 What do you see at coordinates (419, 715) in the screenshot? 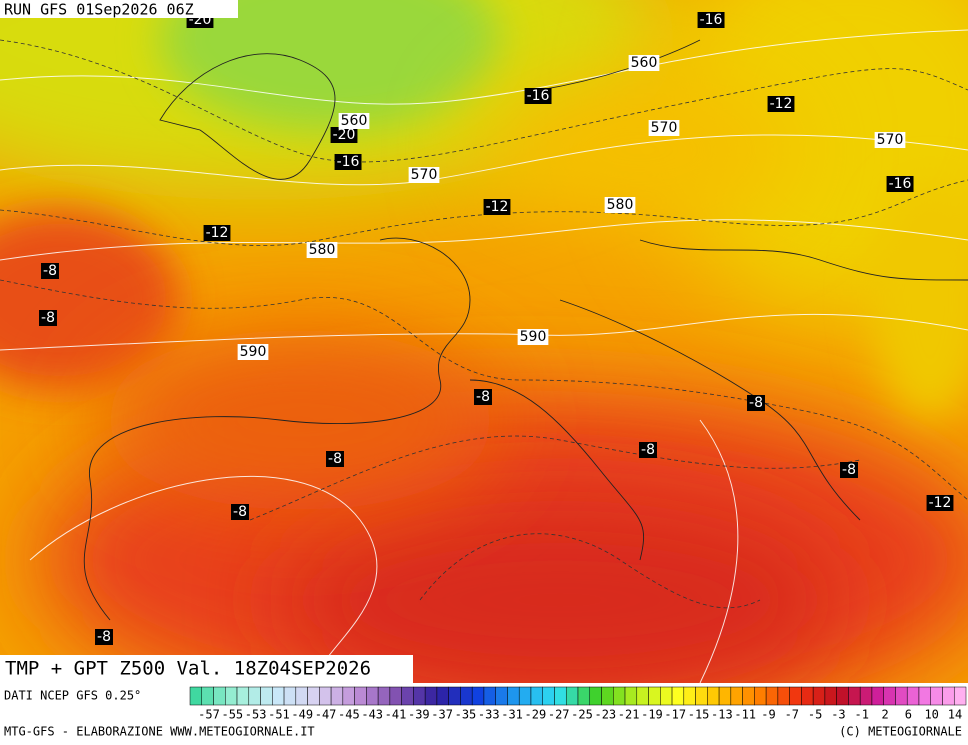
I see `scale-tick-label: -39` at bounding box center [419, 715].